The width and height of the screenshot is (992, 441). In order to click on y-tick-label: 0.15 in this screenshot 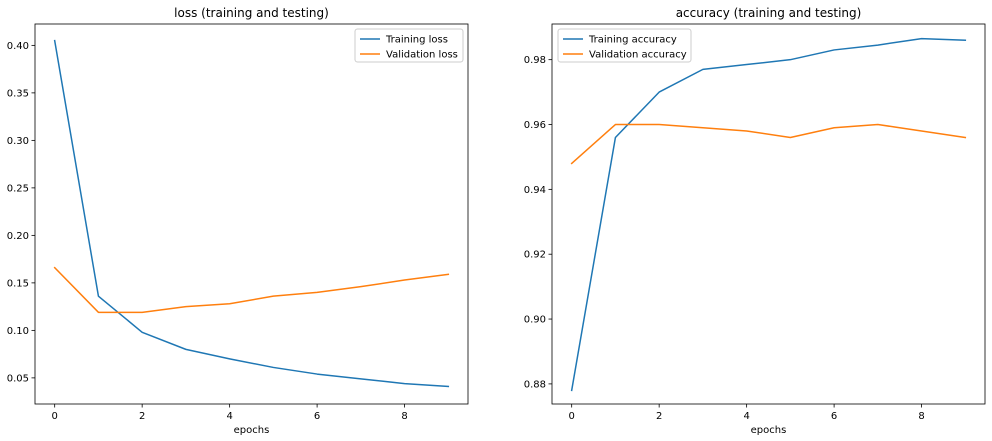, I will do `click(18, 283)`.